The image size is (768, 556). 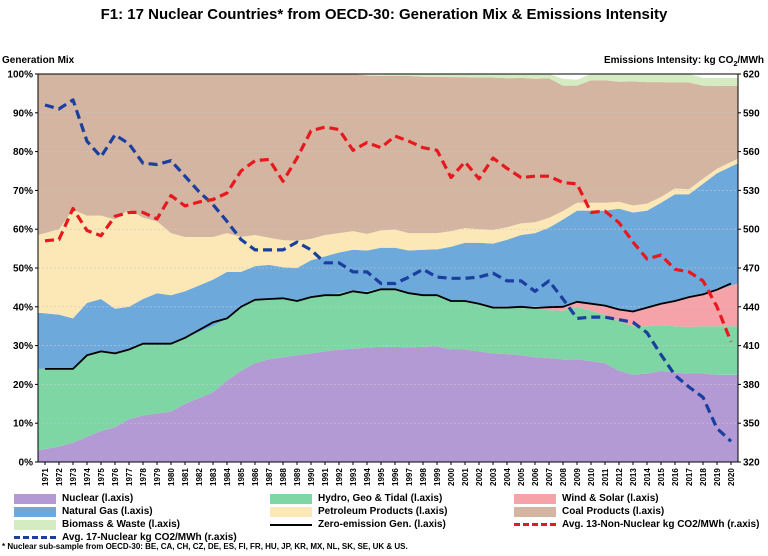 I want to click on legend-item-nuclear: Nuclear (l.axis), so click(x=73, y=498).